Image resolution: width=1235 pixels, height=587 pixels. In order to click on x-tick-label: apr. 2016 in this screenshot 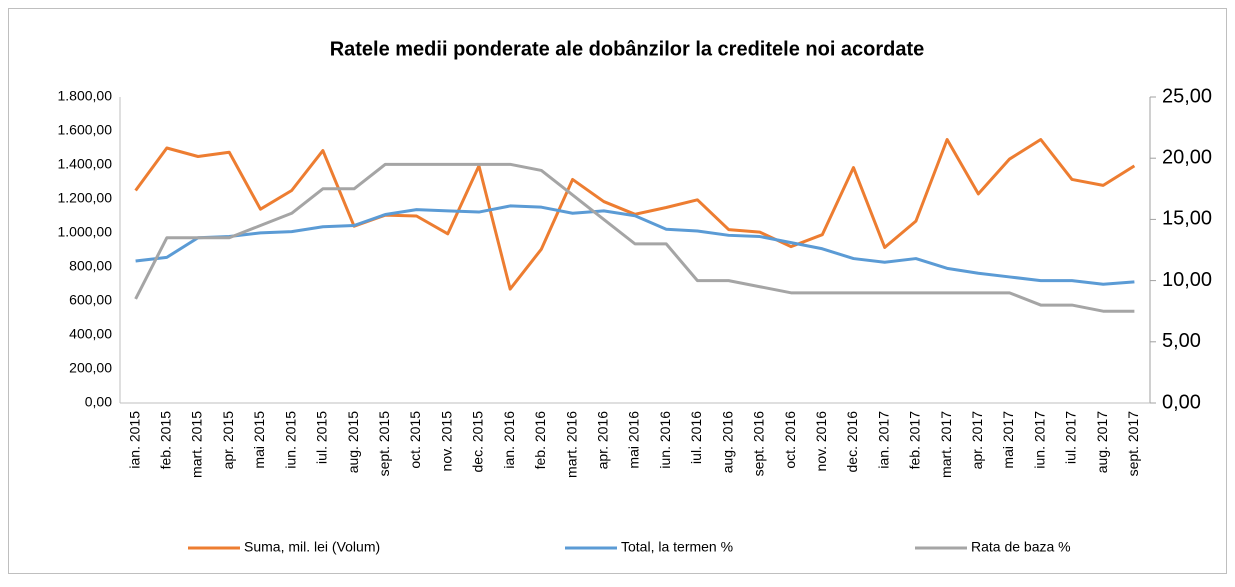, I will do `click(602, 440)`.